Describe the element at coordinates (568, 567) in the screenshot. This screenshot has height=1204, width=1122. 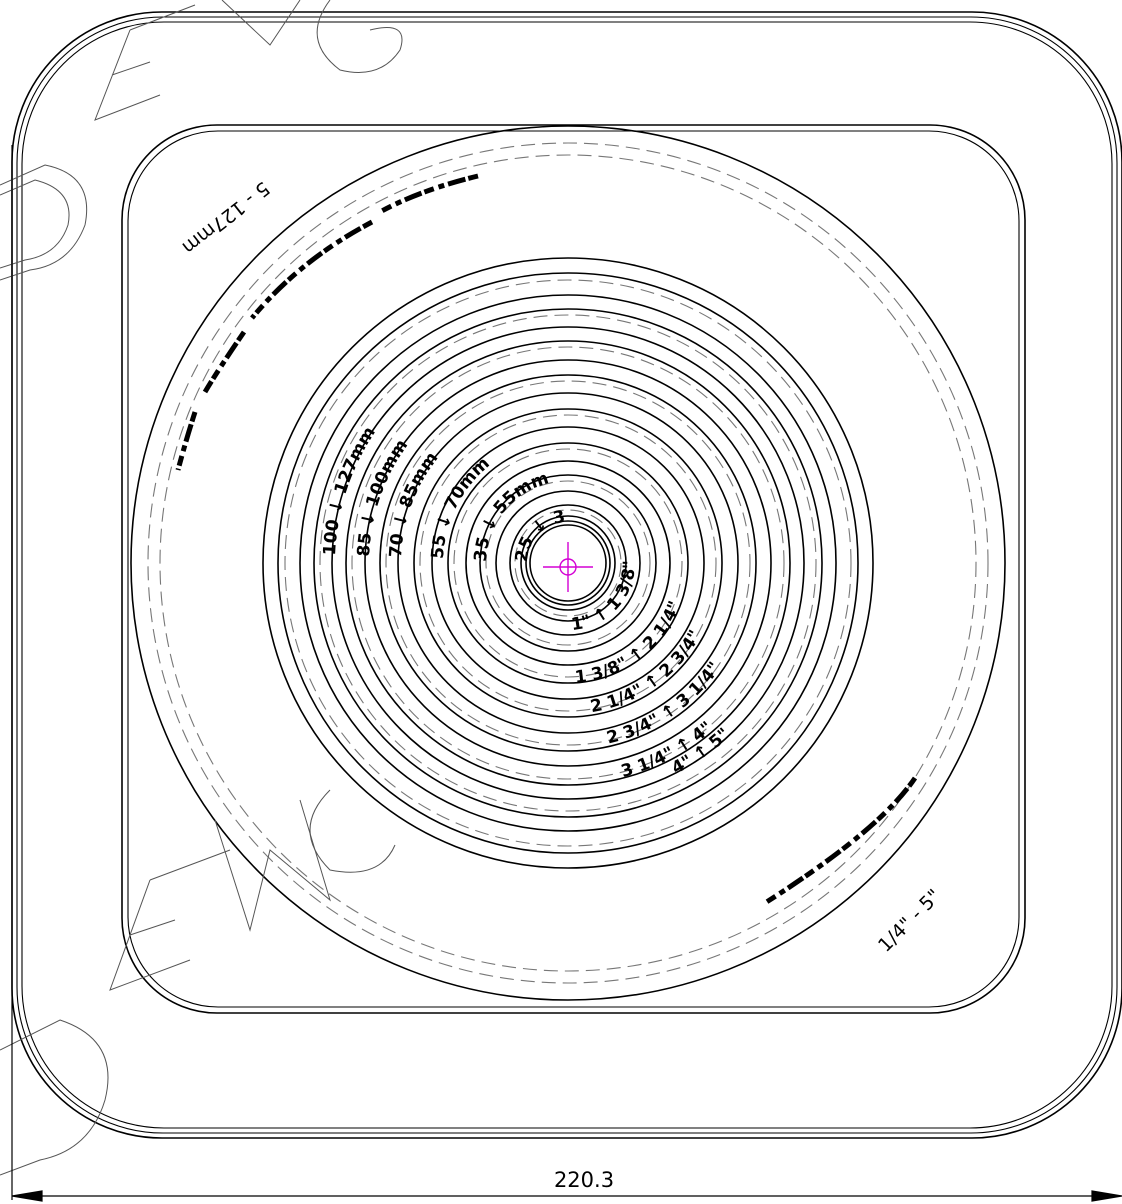
I see `center-mark` at that location.